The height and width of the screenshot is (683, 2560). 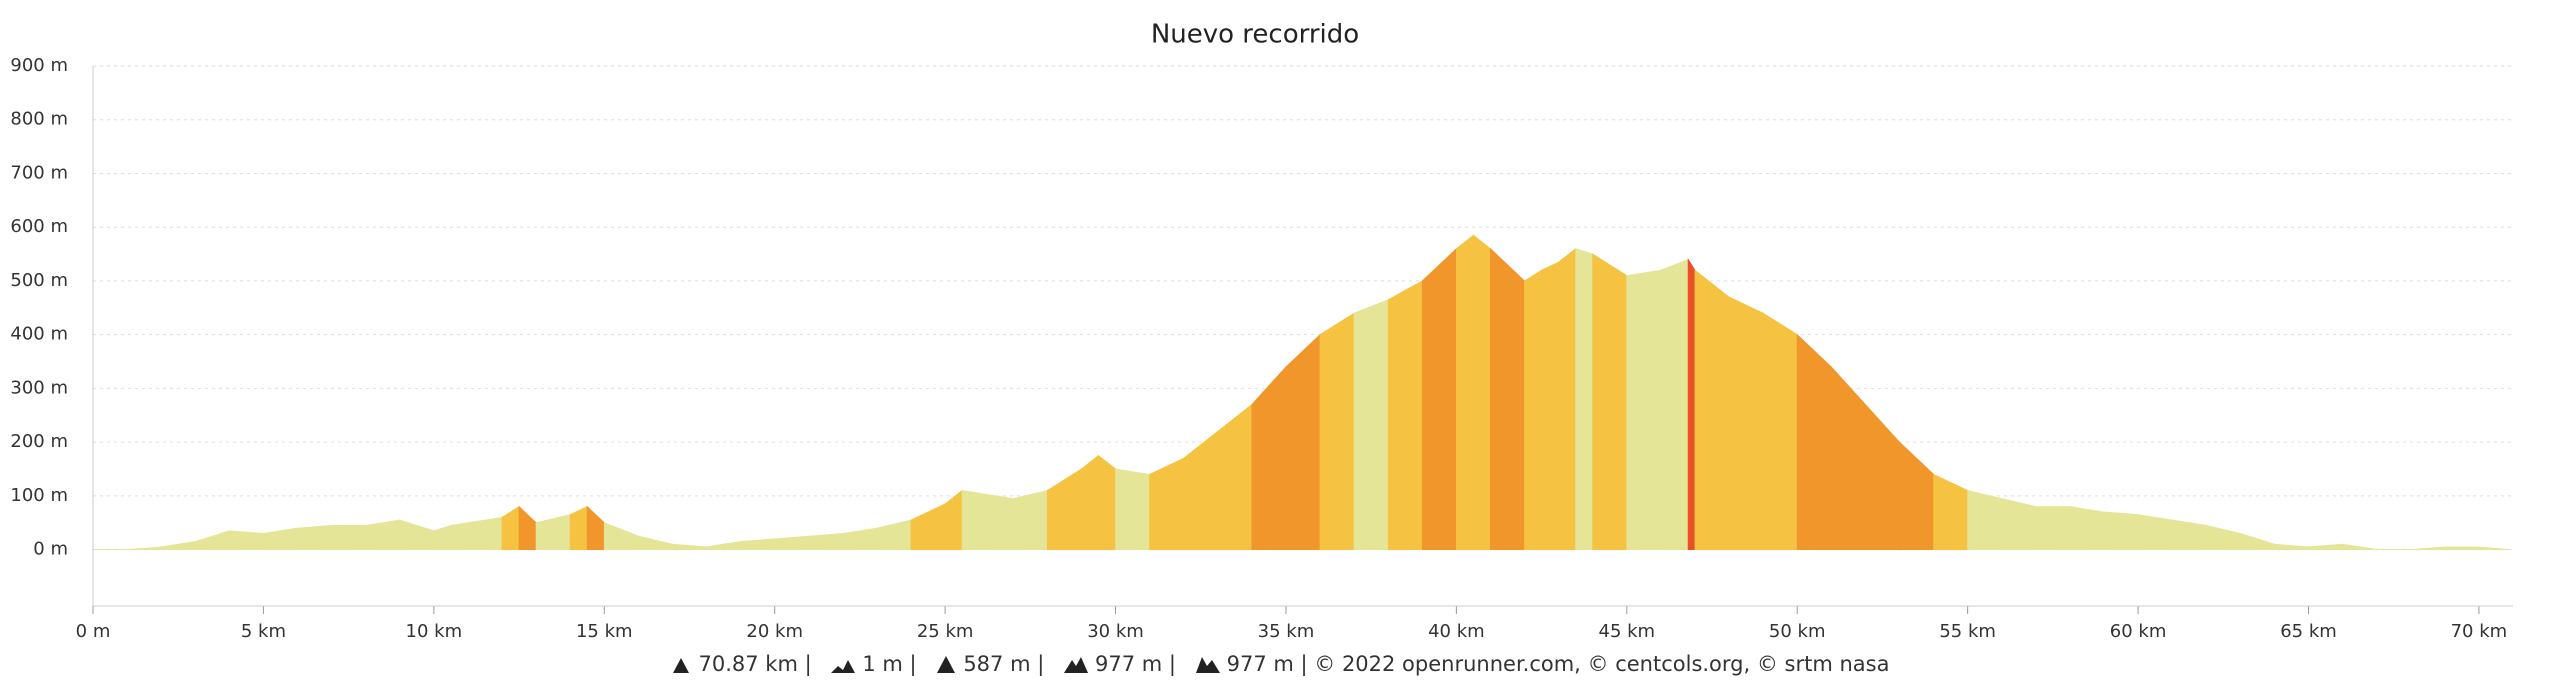 I want to click on stat-min: 1 m |, so click(x=889, y=664).